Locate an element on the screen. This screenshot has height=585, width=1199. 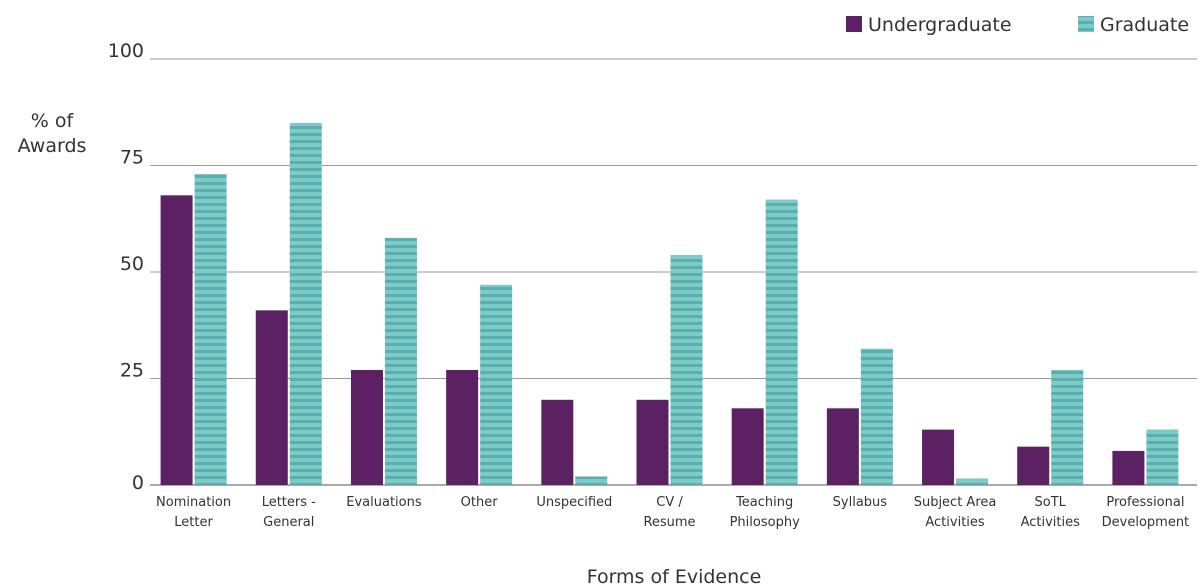
x-axis-label: Forms of Evidence is located at coordinates (674, 575).